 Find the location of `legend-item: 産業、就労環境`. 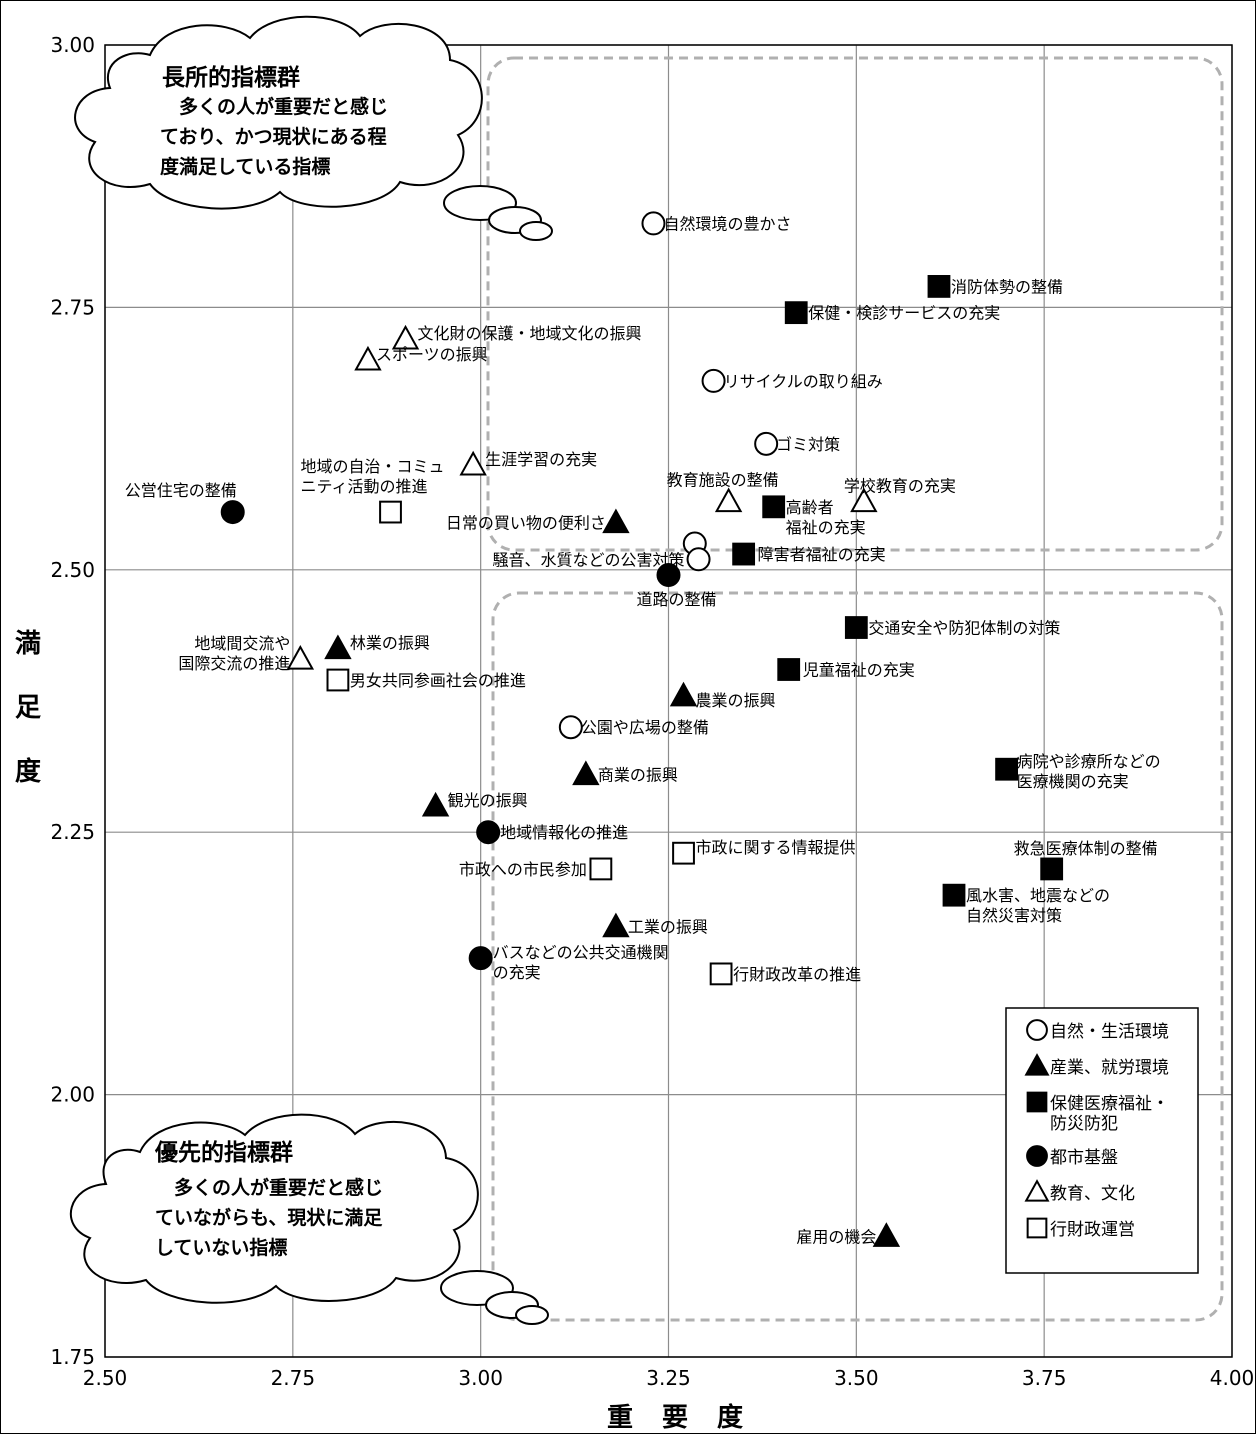

legend-item: 産業、就労環境 is located at coordinates (1096, 1065).